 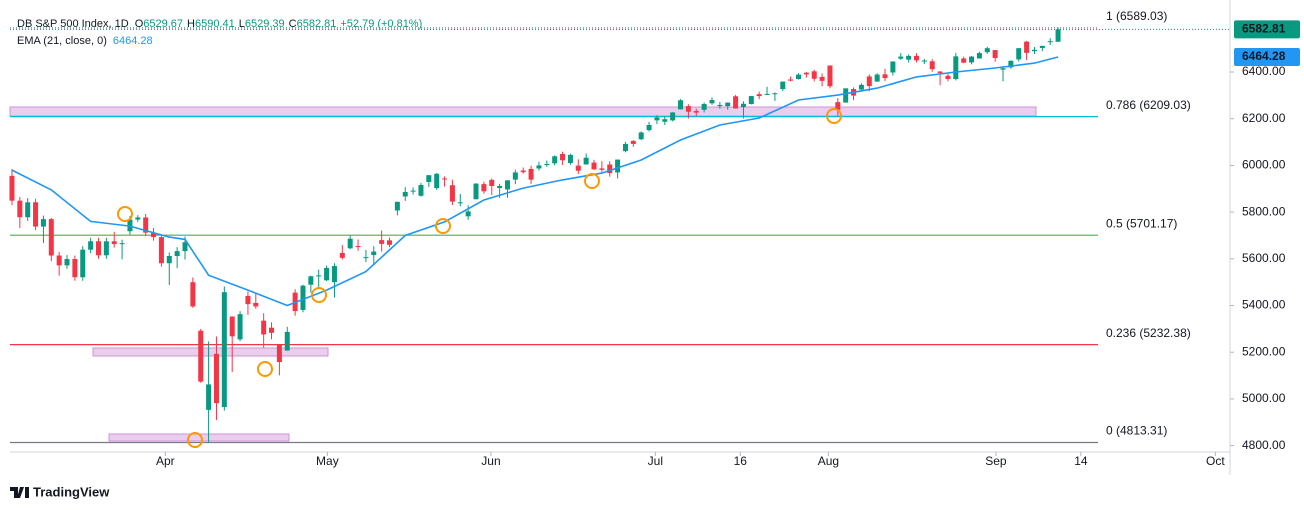 What do you see at coordinates (996, 461) in the screenshot?
I see `x-tick-label: Sep` at bounding box center [996, 461].